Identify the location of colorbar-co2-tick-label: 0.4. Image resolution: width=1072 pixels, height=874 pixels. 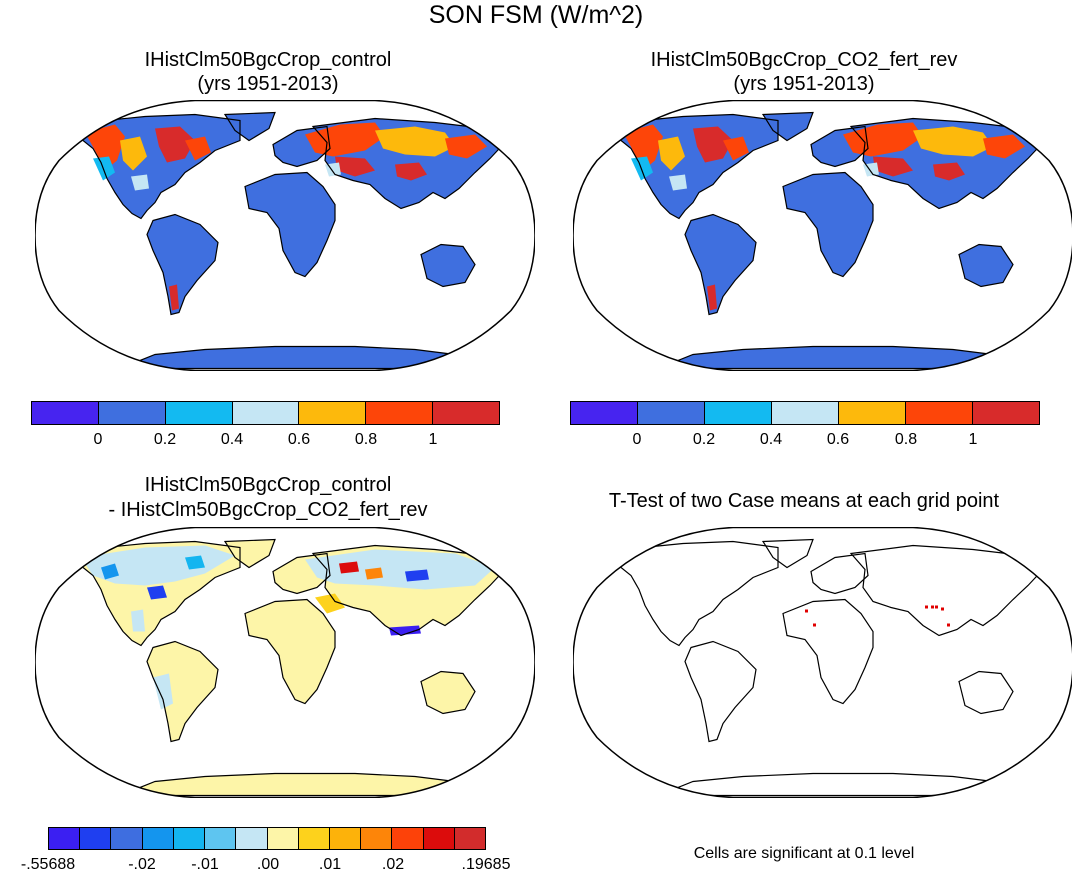
(771, 439).